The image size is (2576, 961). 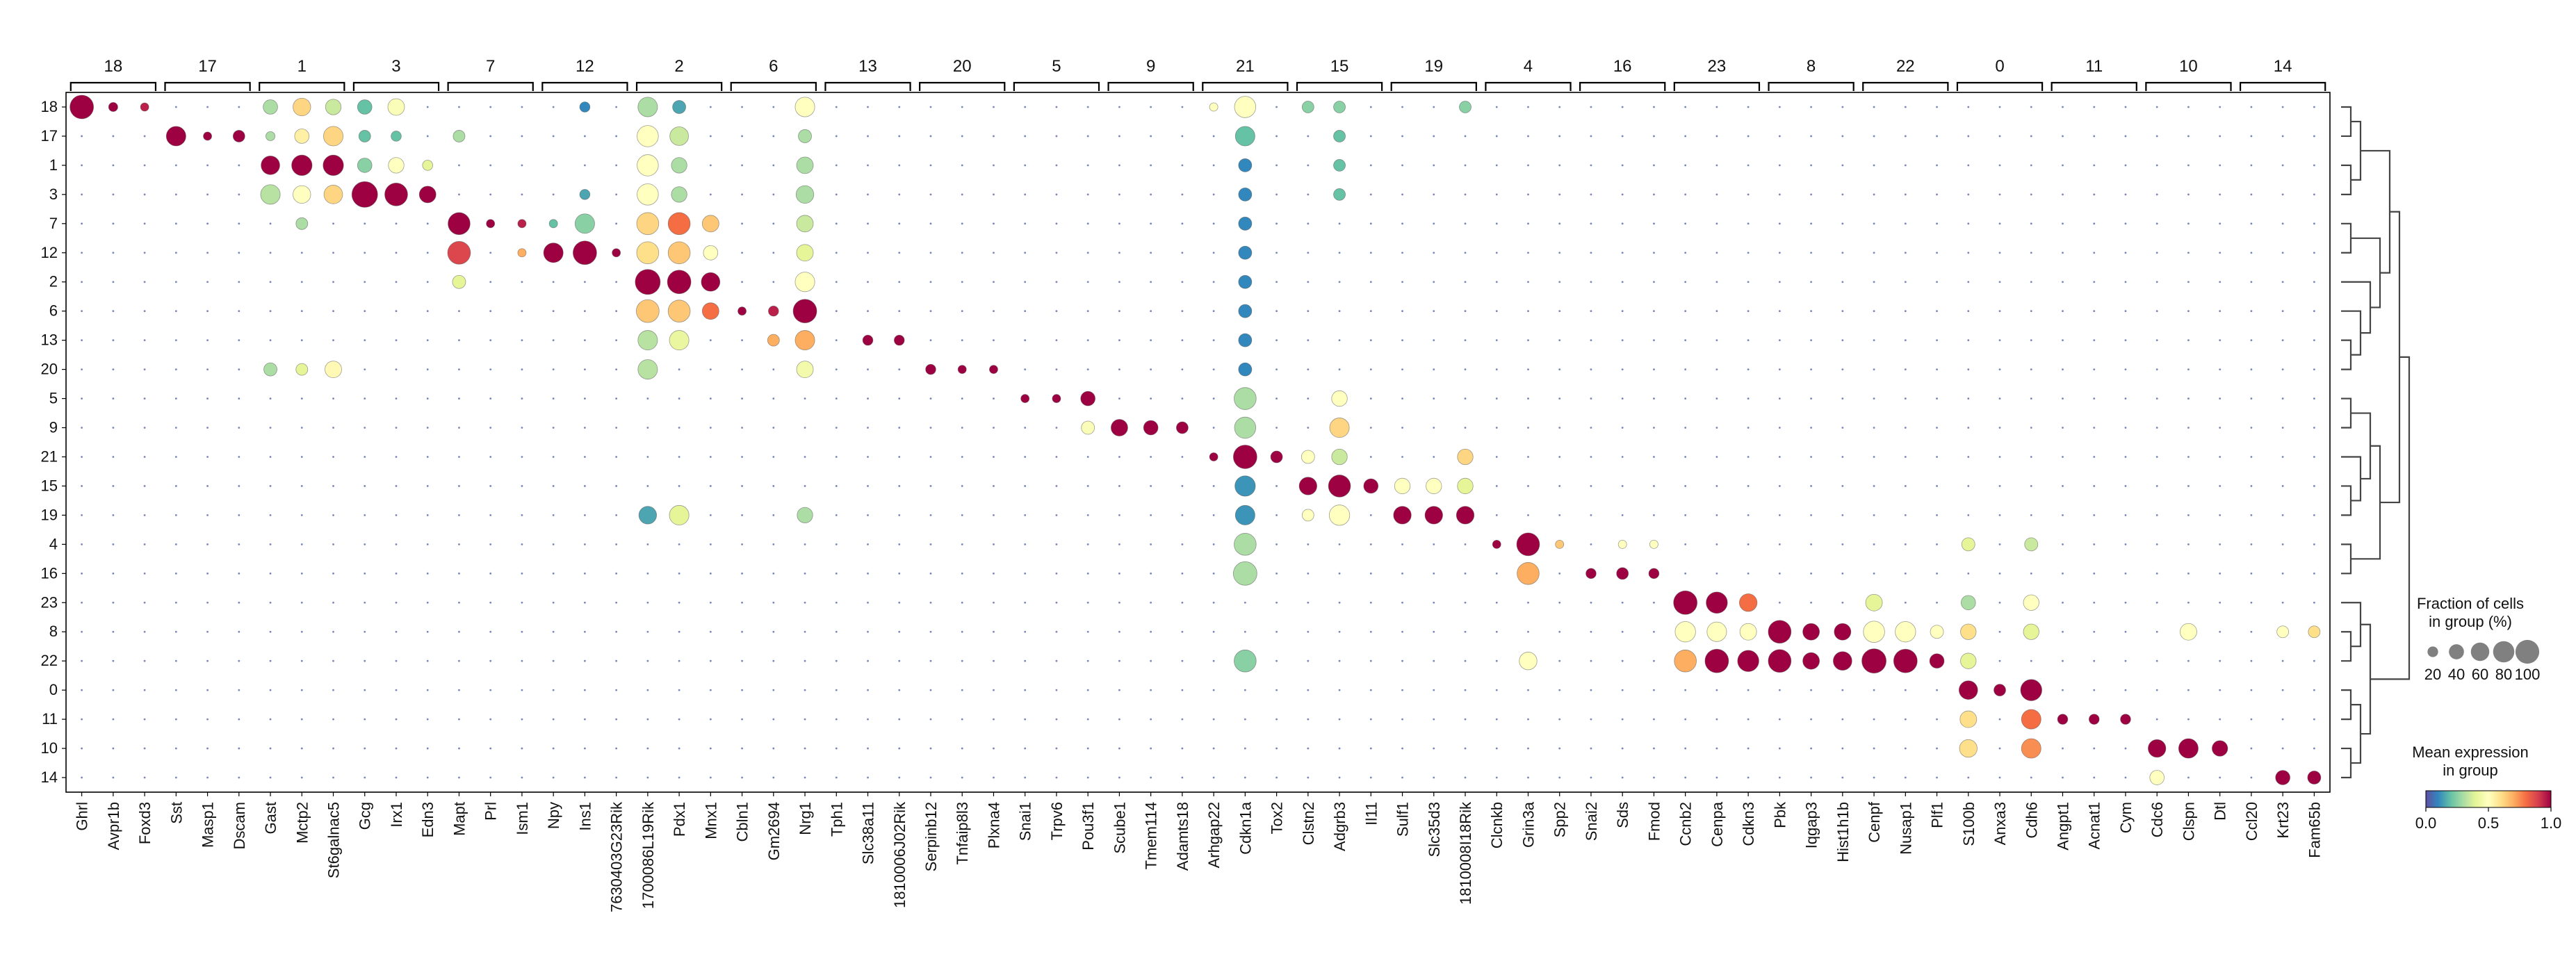 I want to click on dot-2-Nrg1, so click(x=804, y=282).